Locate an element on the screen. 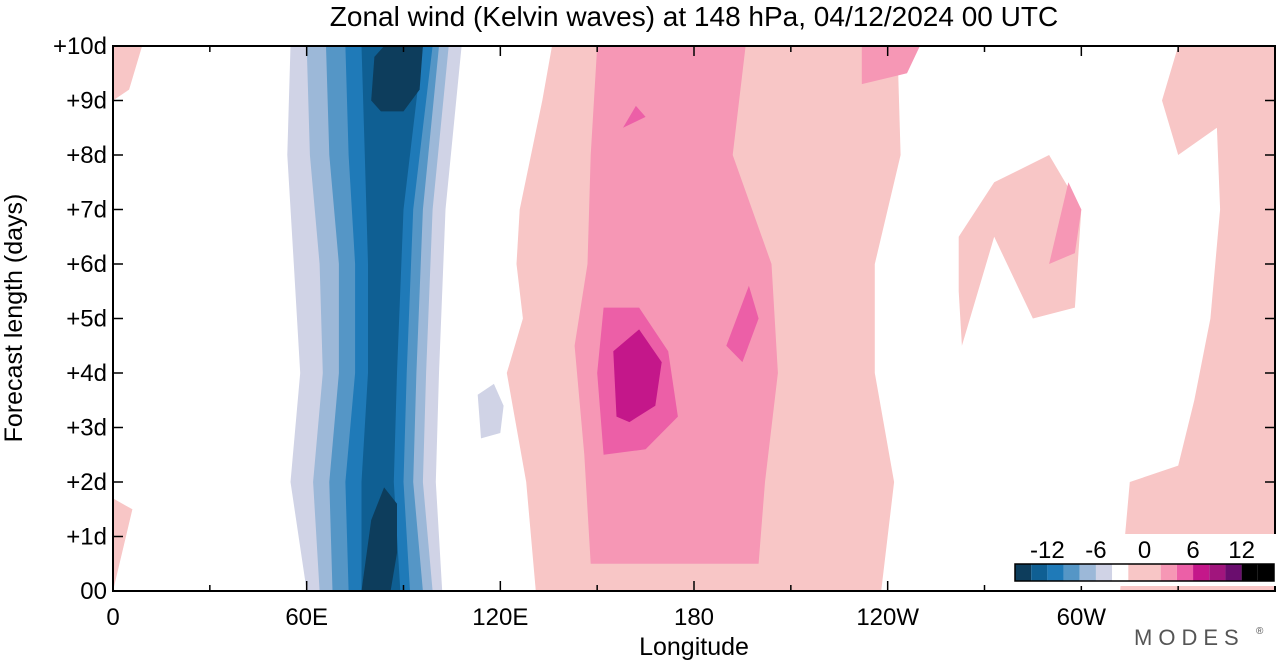 This screenshot has height=664, width=1280. colorbar-tick-label: 0 is located at coordinates (1144, 550).